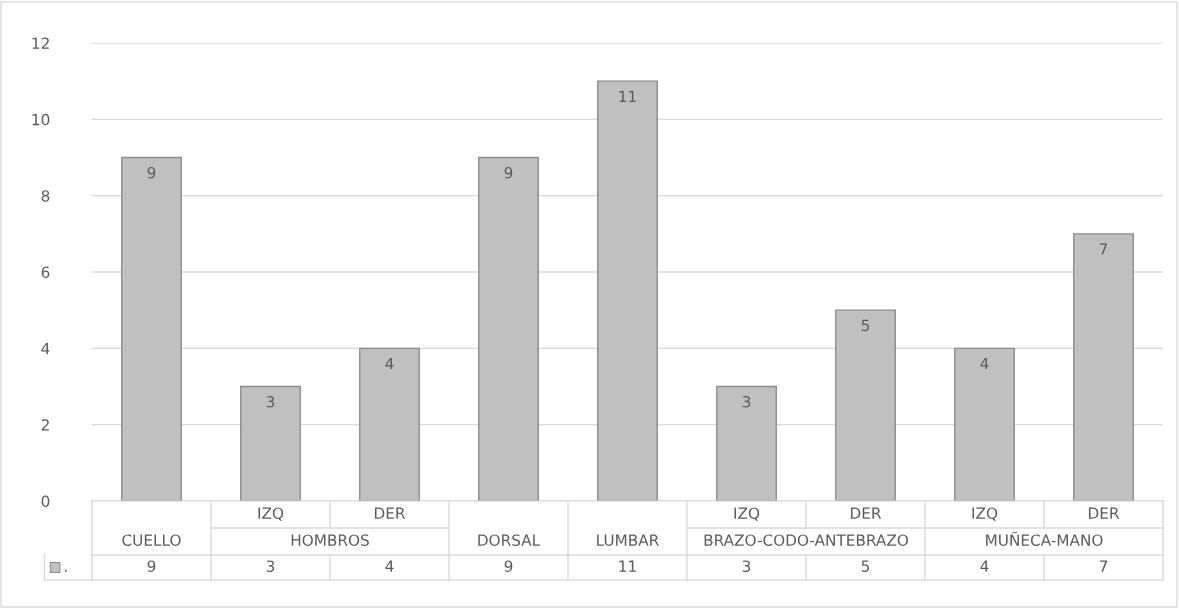  What do you see at coordinates (1103, 566) in the screenshot?
I see `data-label: 7` at bounding box center [1103, 566].